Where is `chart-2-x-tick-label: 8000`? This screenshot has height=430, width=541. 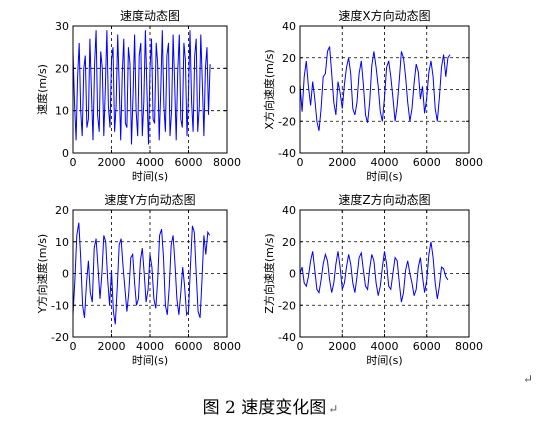 chart-2-x-tick-label: 8000 is located at coordinates (469, 162).